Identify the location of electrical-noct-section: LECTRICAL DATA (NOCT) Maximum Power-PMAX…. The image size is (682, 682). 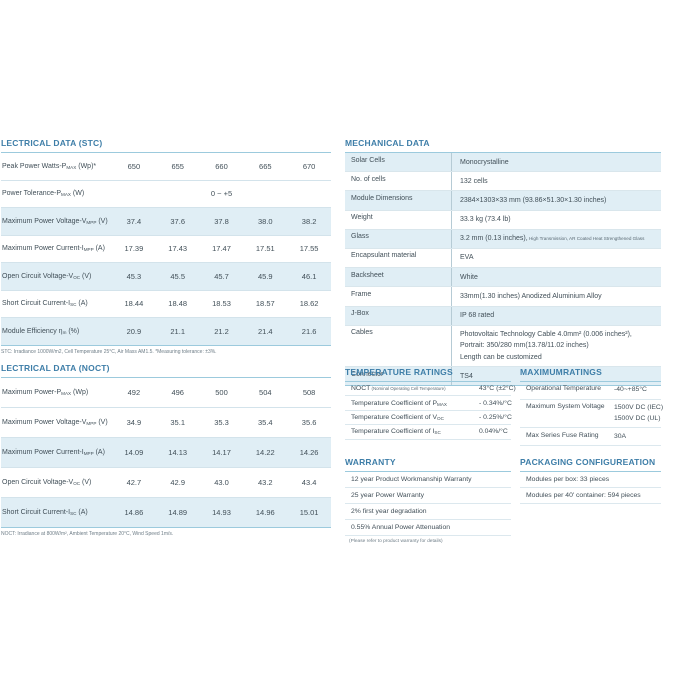
(166, 450).